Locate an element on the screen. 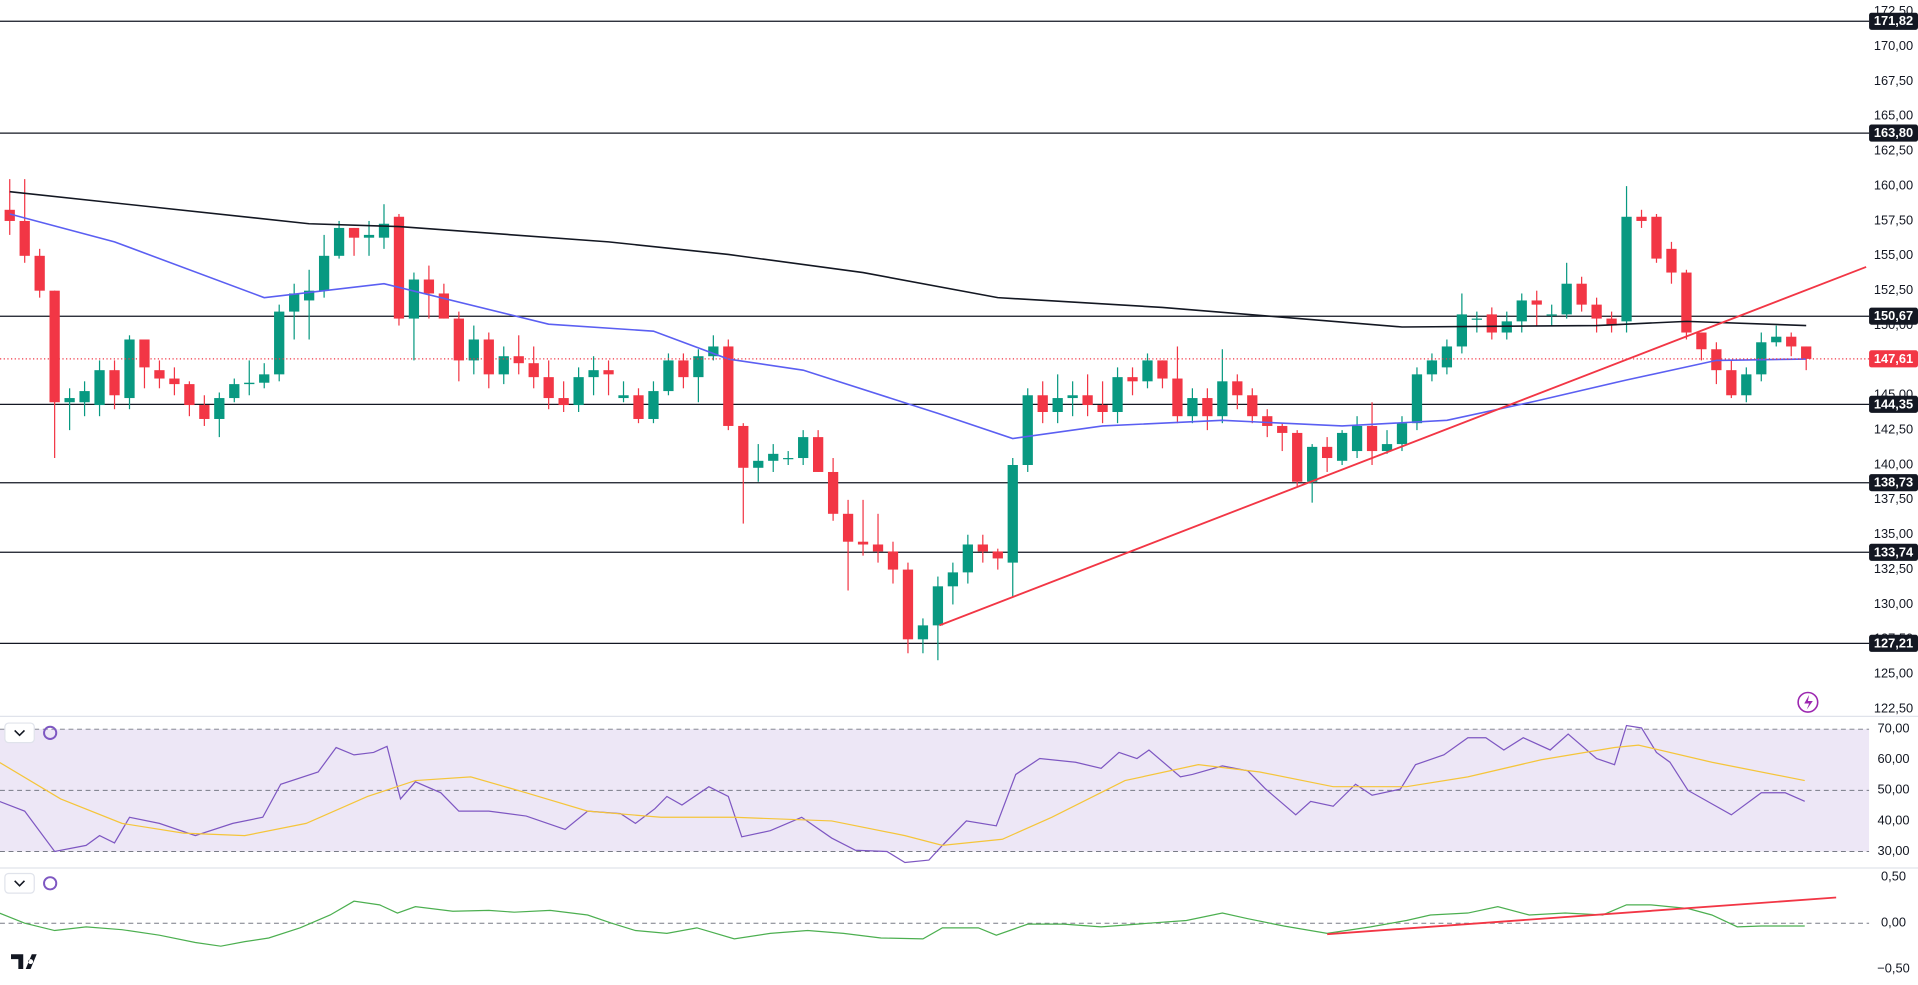 Image resolution: width=1918 pixels, height=985 pixels. last-price-label: 147,61 is located at coordinates (1893, 358).